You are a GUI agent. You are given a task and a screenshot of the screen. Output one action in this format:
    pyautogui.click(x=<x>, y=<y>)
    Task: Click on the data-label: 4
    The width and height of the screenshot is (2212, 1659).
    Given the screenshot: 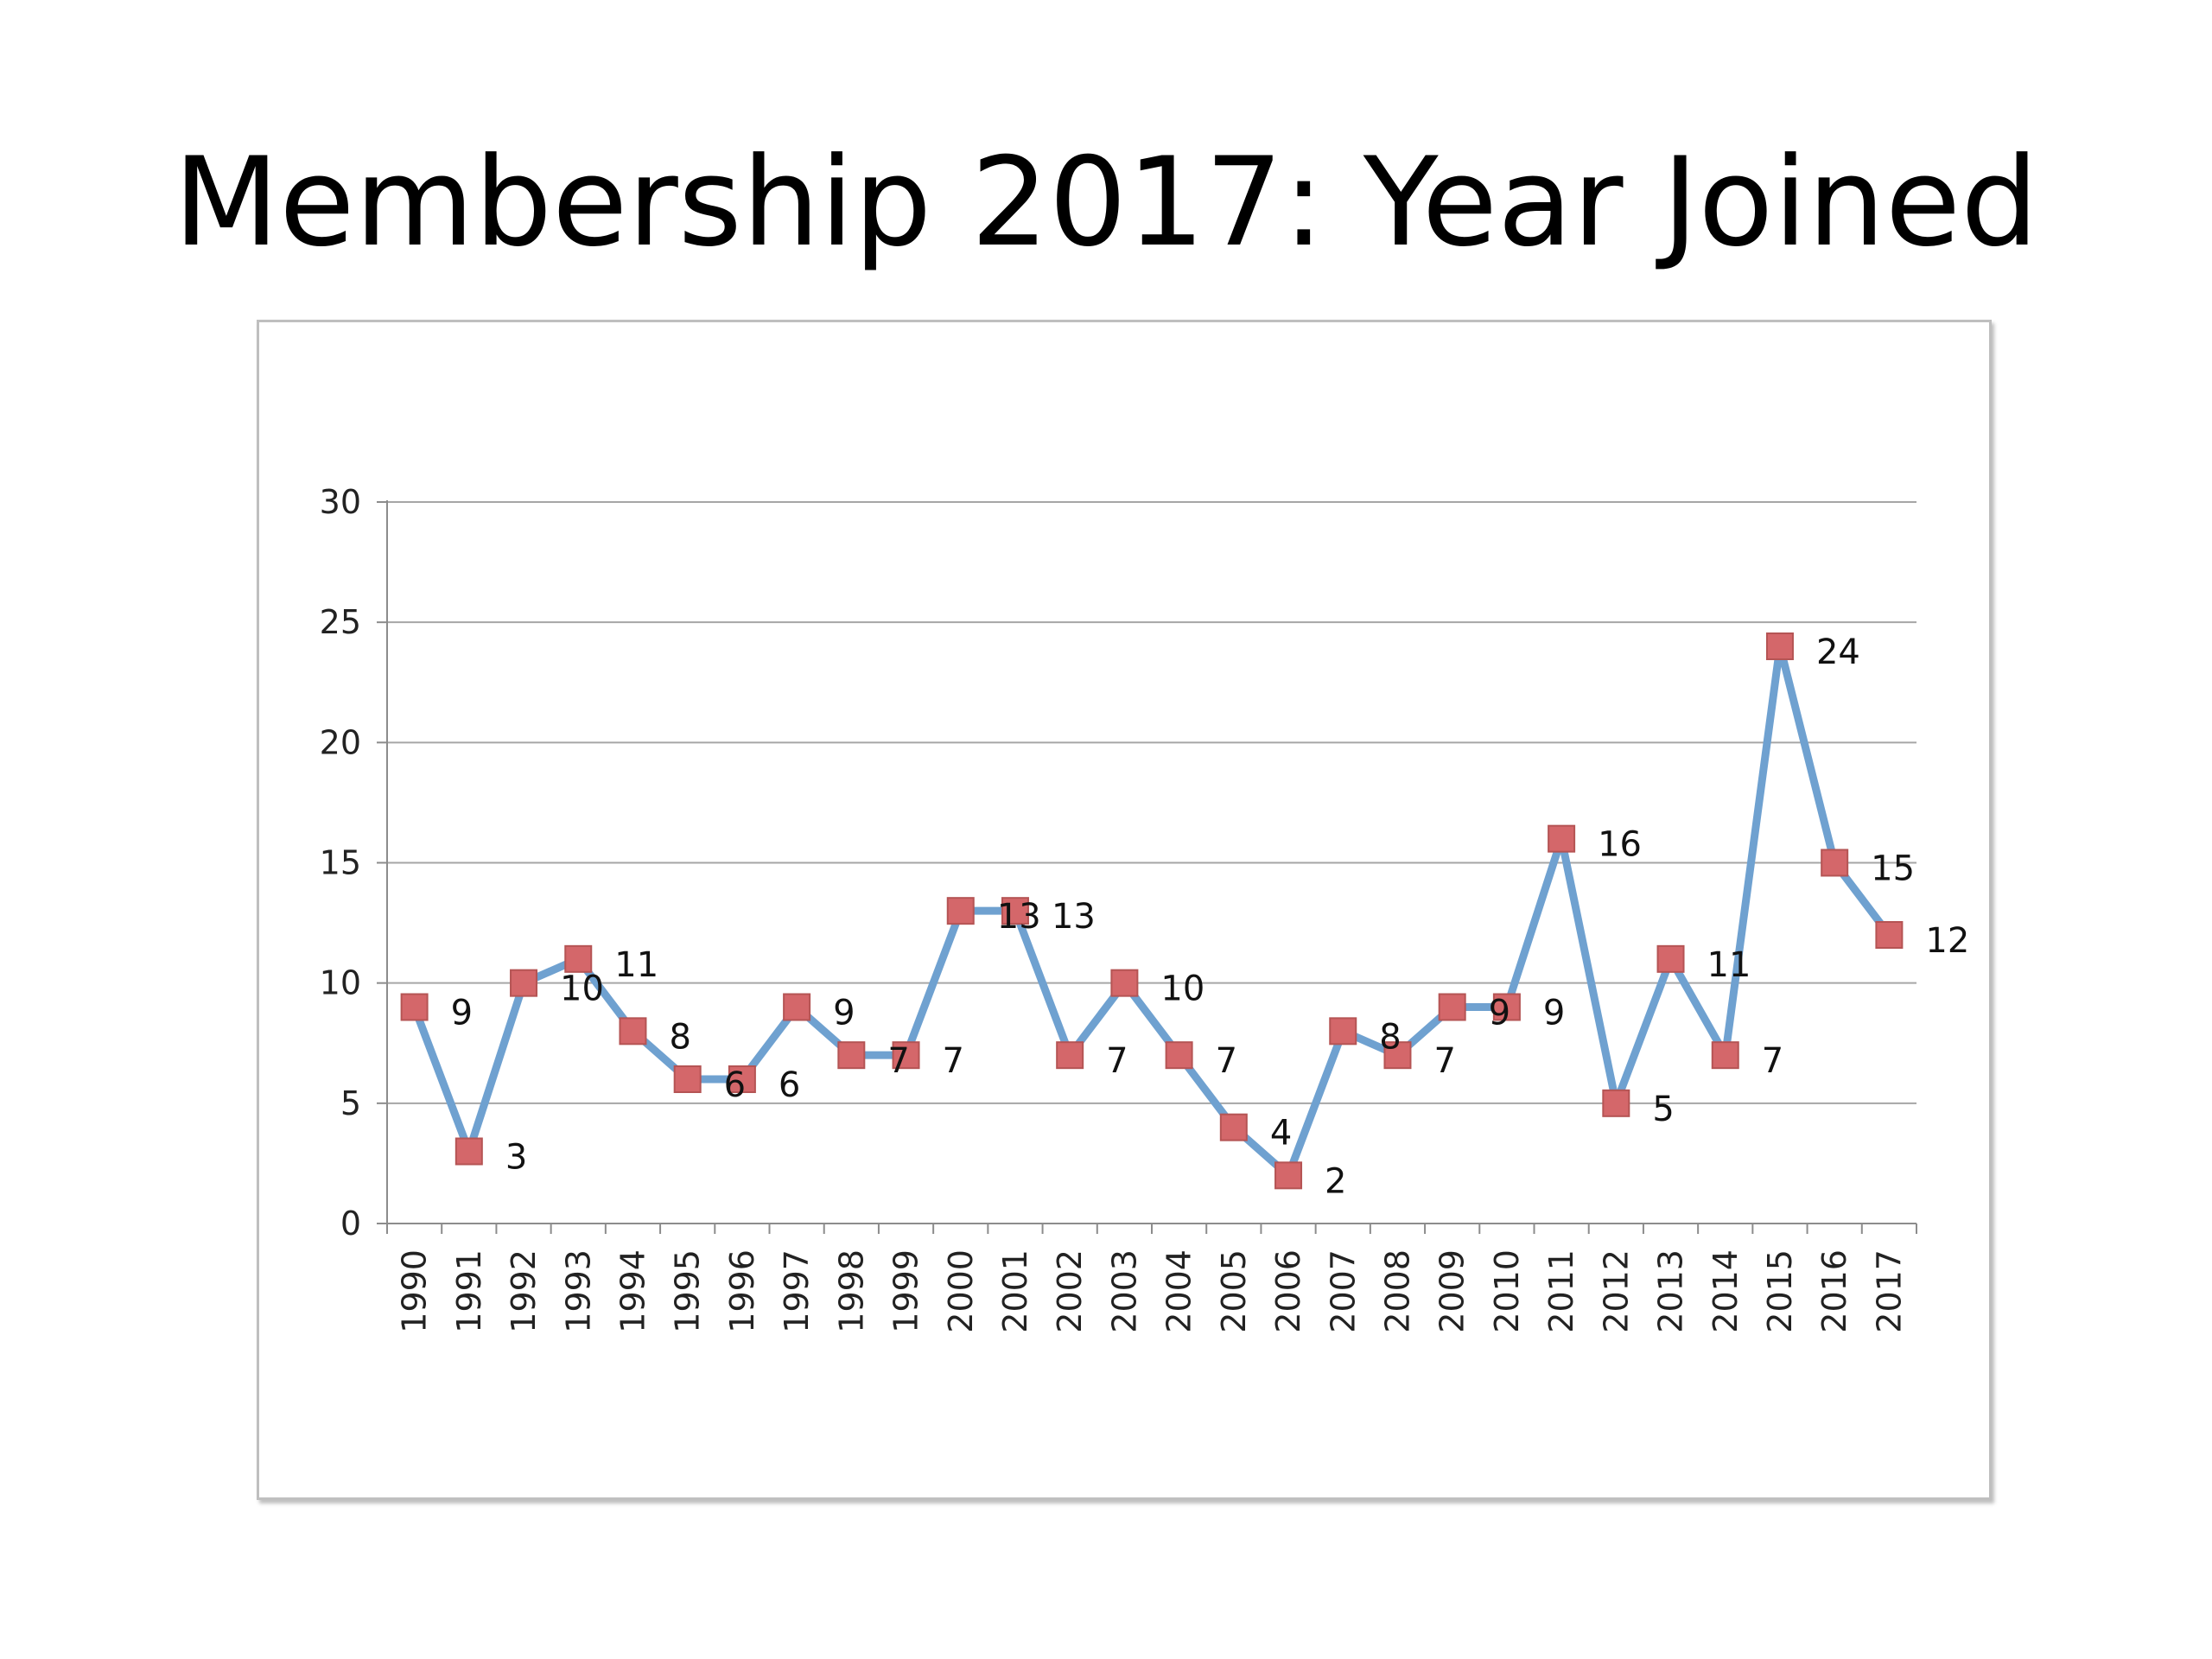 What is the action you would take?
    pyautogui.click(x=1281, y=1134)
    